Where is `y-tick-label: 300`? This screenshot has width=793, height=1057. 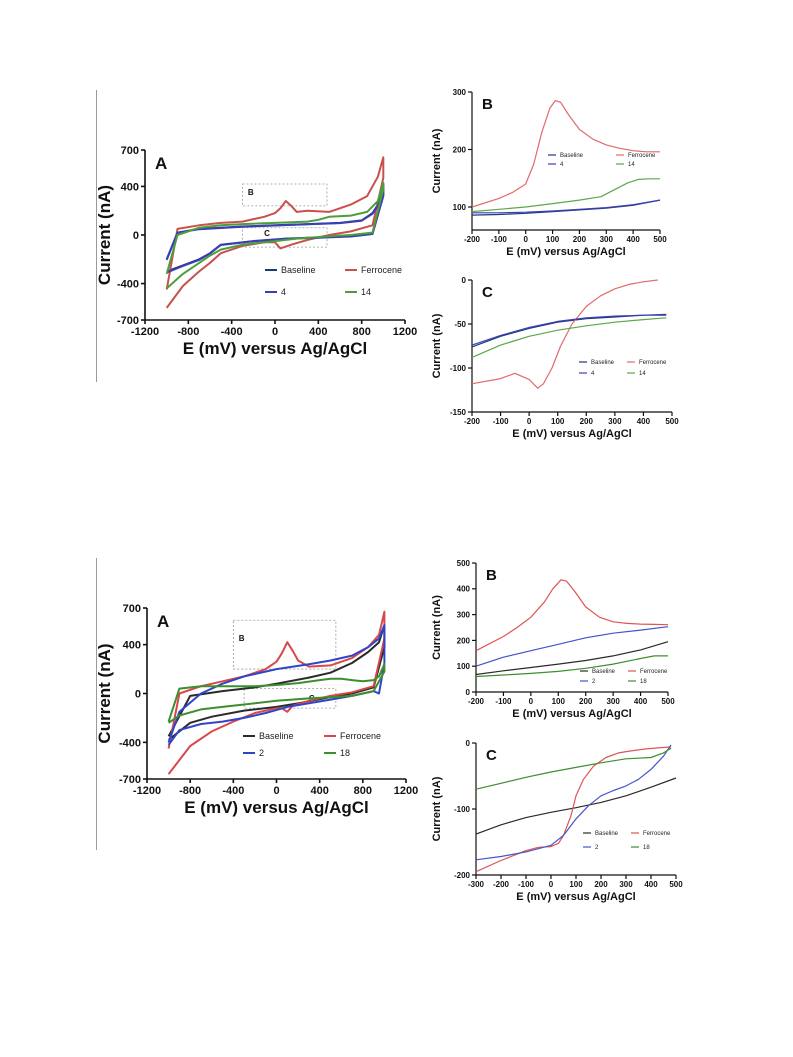 y-tick-label: 300 is located at coordinates (464, 614).